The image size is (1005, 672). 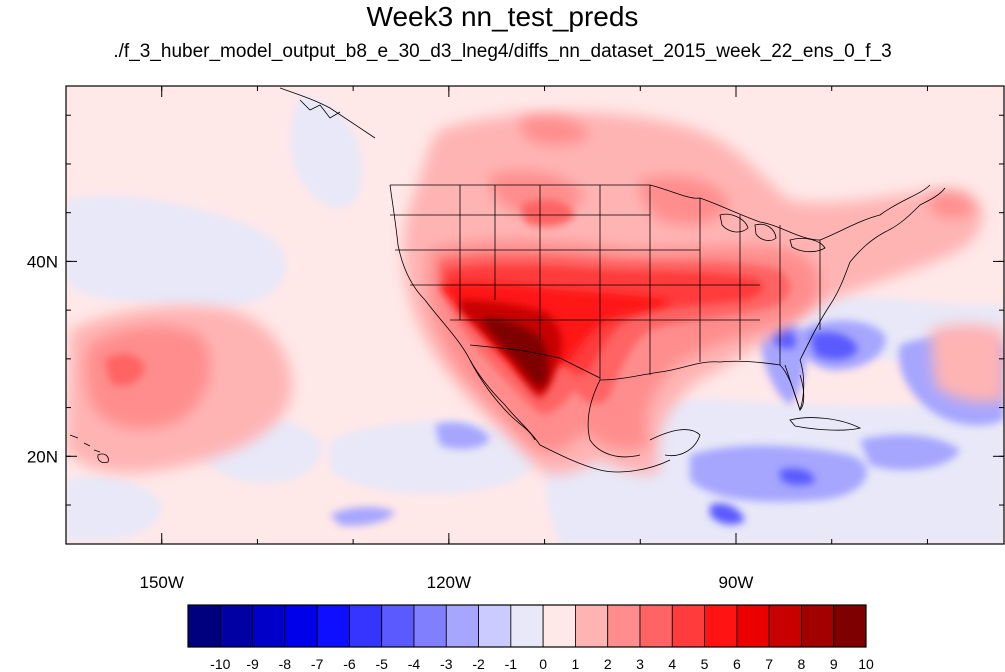 What do you see at coordinates (478, 664) in the screenshot?
I see `colorbar-label: -2` at bounding box center [478, 664].